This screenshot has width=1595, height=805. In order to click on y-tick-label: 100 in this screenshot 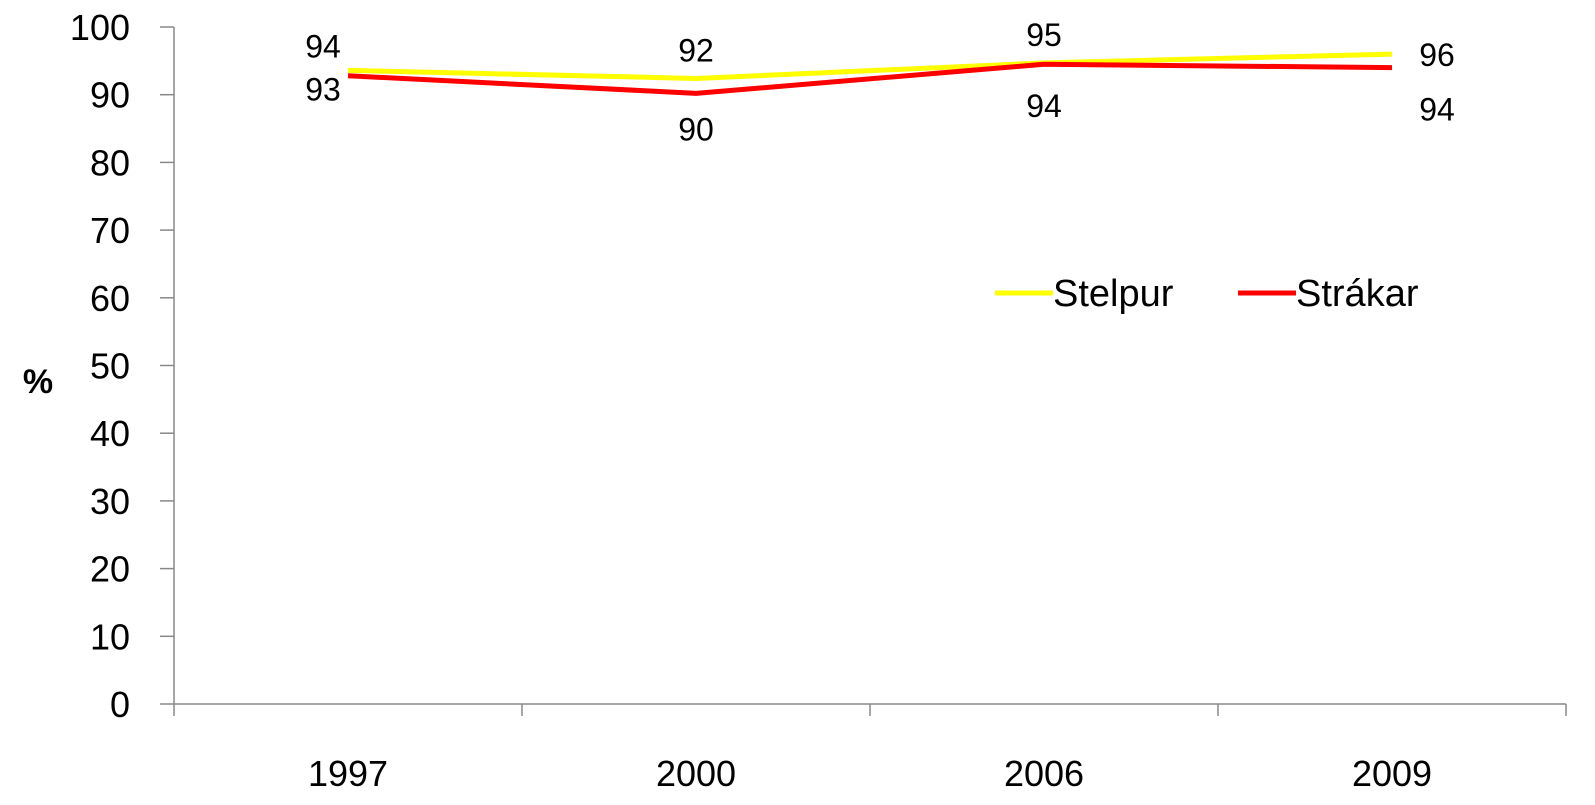, I will do `click(100, 27)`.